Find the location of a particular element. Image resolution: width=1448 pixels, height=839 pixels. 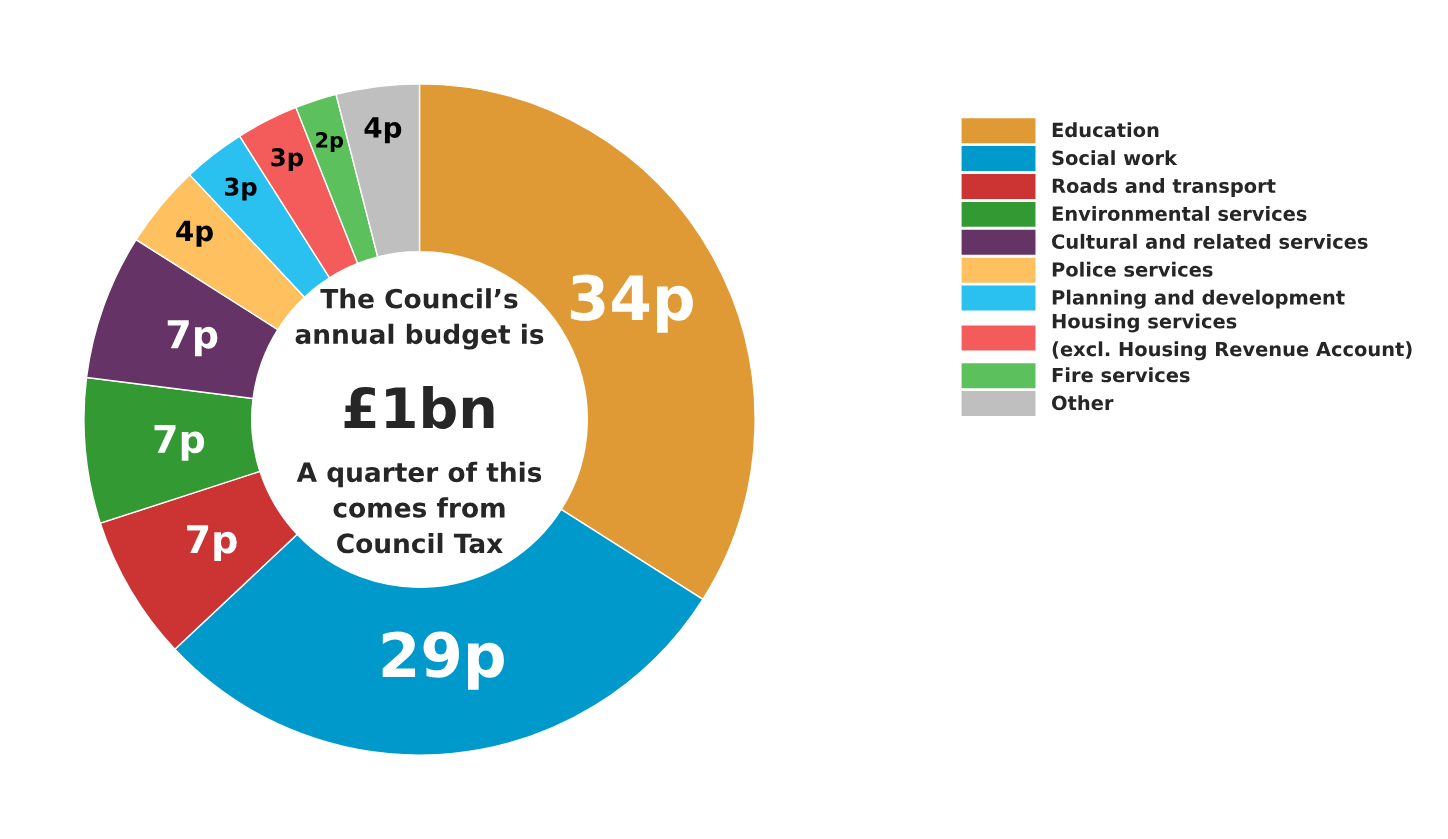

legend-label: Social work is located at coordinates (1115, 158).